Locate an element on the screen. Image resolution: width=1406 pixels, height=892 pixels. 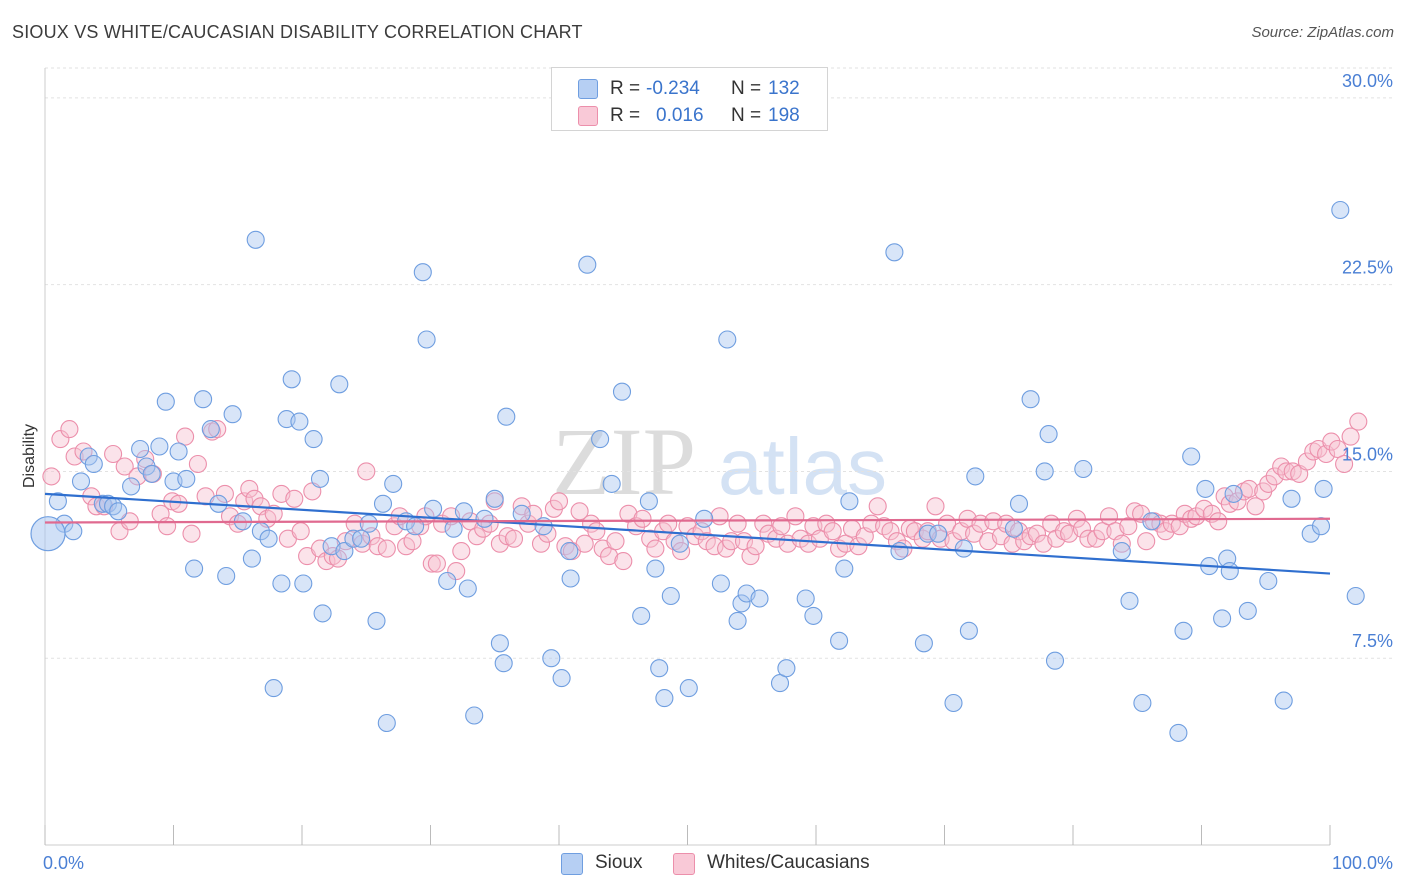
bottom-legend-label-sioux: Sioux is located at coordinates (619, 862).